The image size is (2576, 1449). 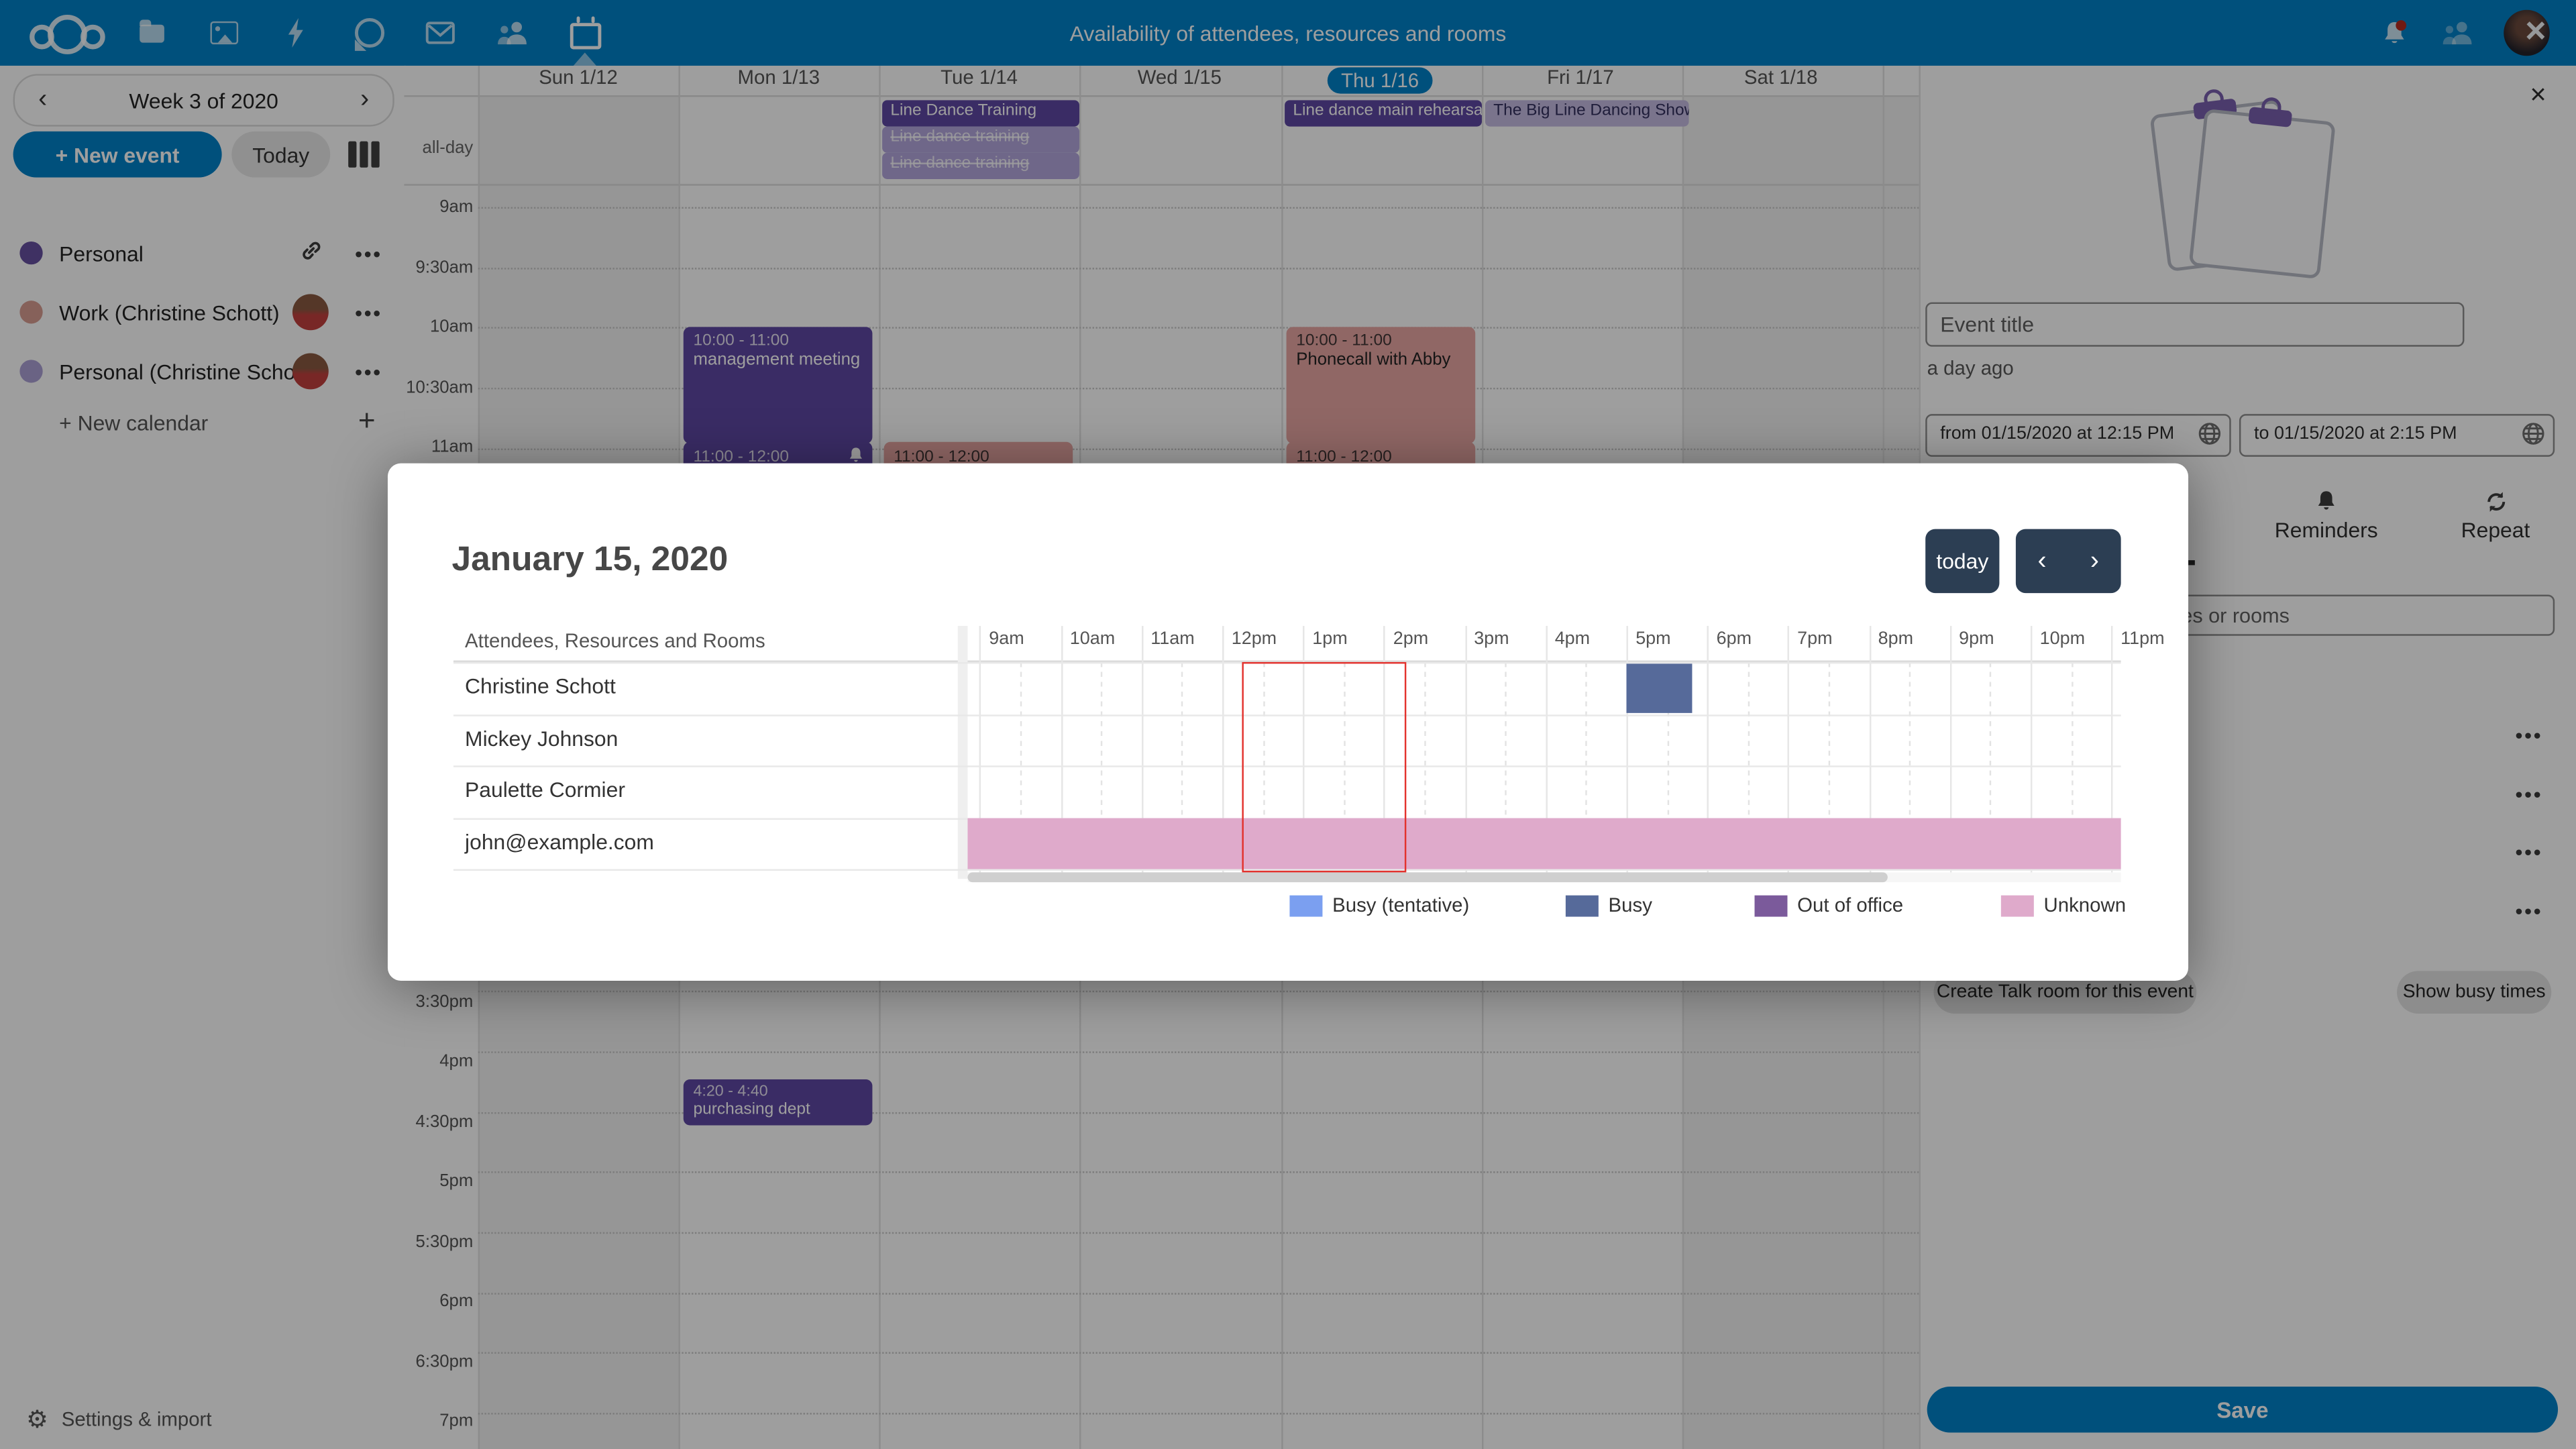 I want to click on week-label: Week 3 of 2020, so click(x=203, y=100).